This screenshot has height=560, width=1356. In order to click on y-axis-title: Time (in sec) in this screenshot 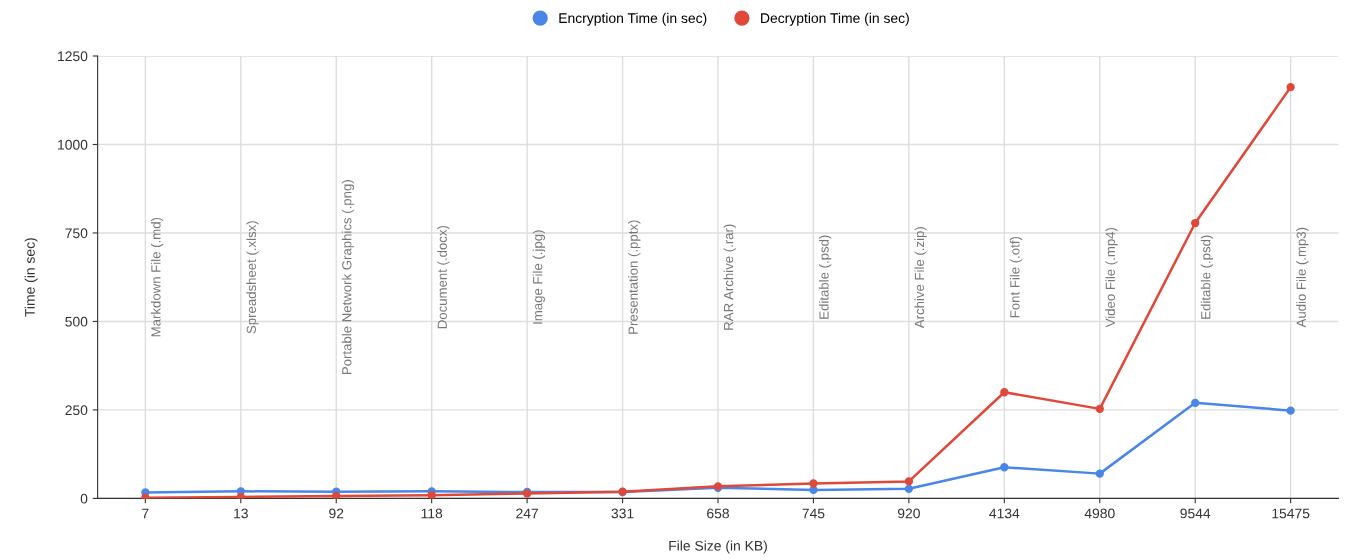, I will do `click(31, 277)`.